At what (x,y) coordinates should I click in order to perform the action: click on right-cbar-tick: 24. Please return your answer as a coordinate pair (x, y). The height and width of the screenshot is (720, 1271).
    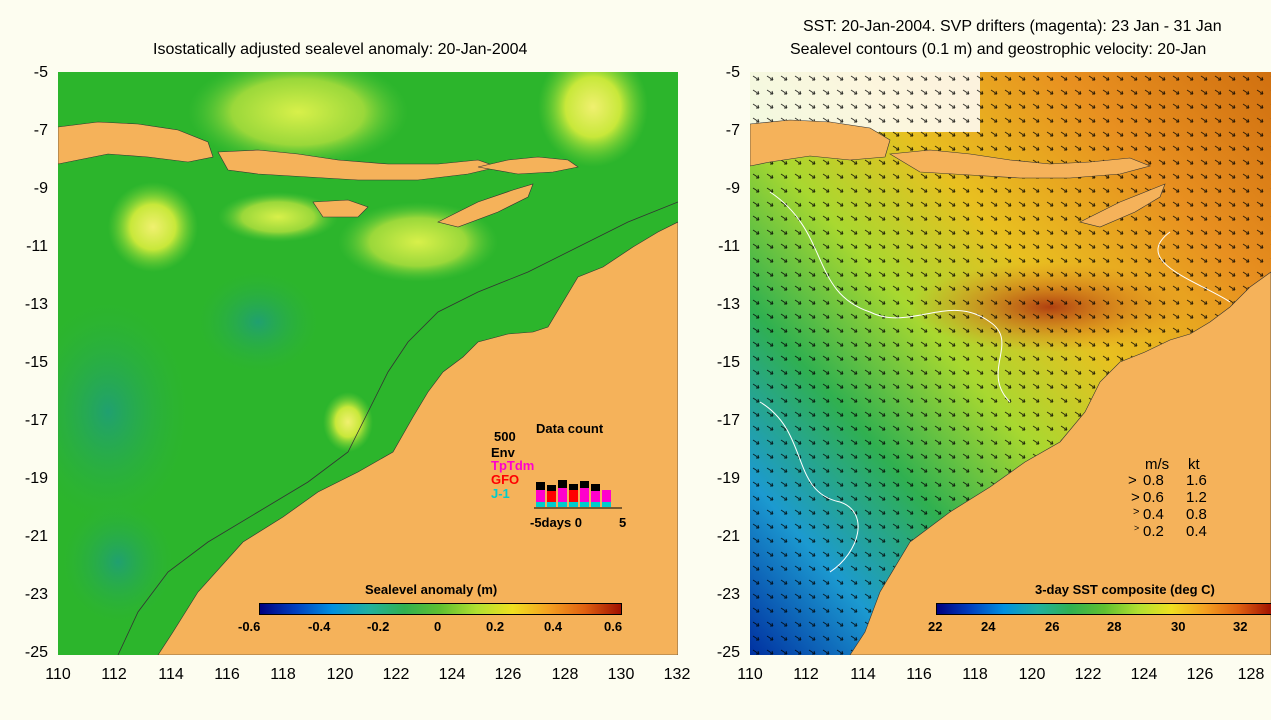
    Looking at the image, I should click on (988, 626).